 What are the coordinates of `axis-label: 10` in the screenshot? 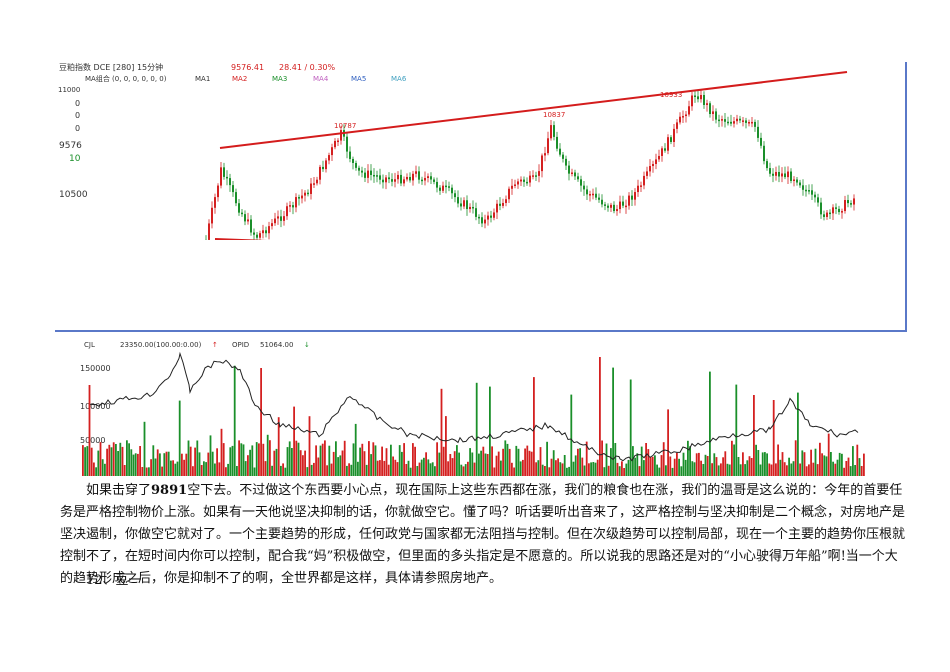 It's located at (75, 159).